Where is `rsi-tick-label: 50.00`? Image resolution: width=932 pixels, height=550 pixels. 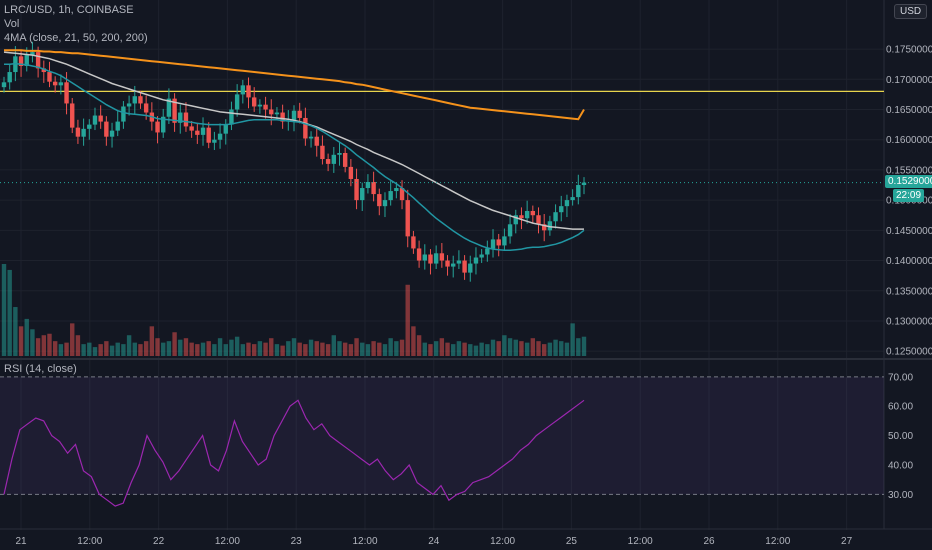 rsi-tick-label: 50.00 is located at coordinates (900, 436).